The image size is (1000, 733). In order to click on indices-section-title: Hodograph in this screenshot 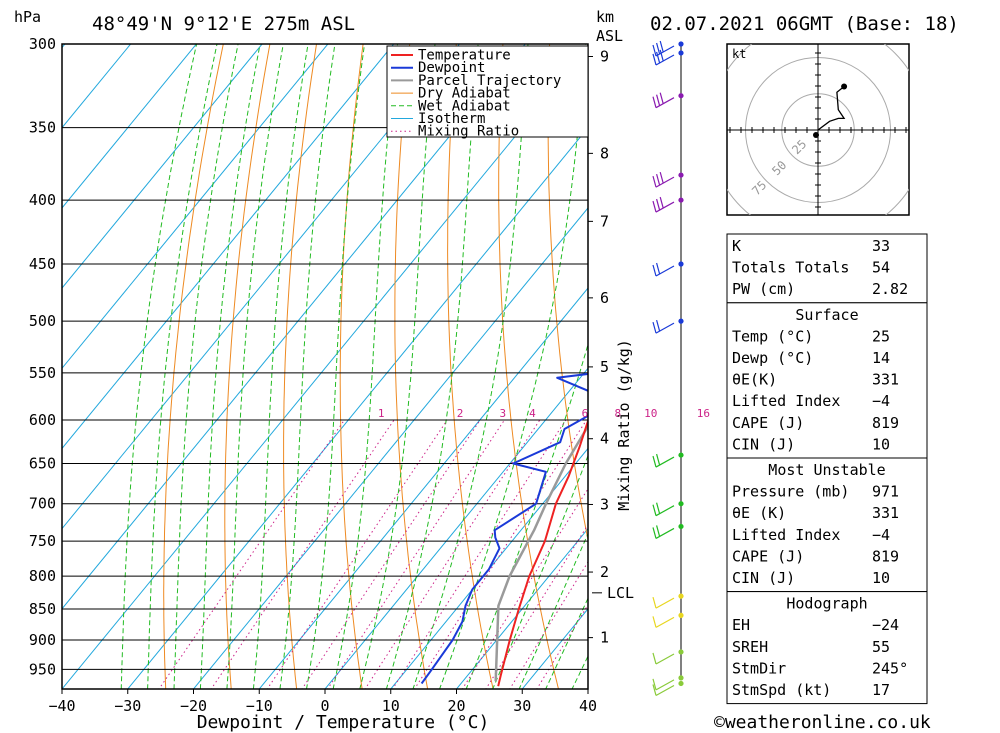, I will do `click(826, 604)`.